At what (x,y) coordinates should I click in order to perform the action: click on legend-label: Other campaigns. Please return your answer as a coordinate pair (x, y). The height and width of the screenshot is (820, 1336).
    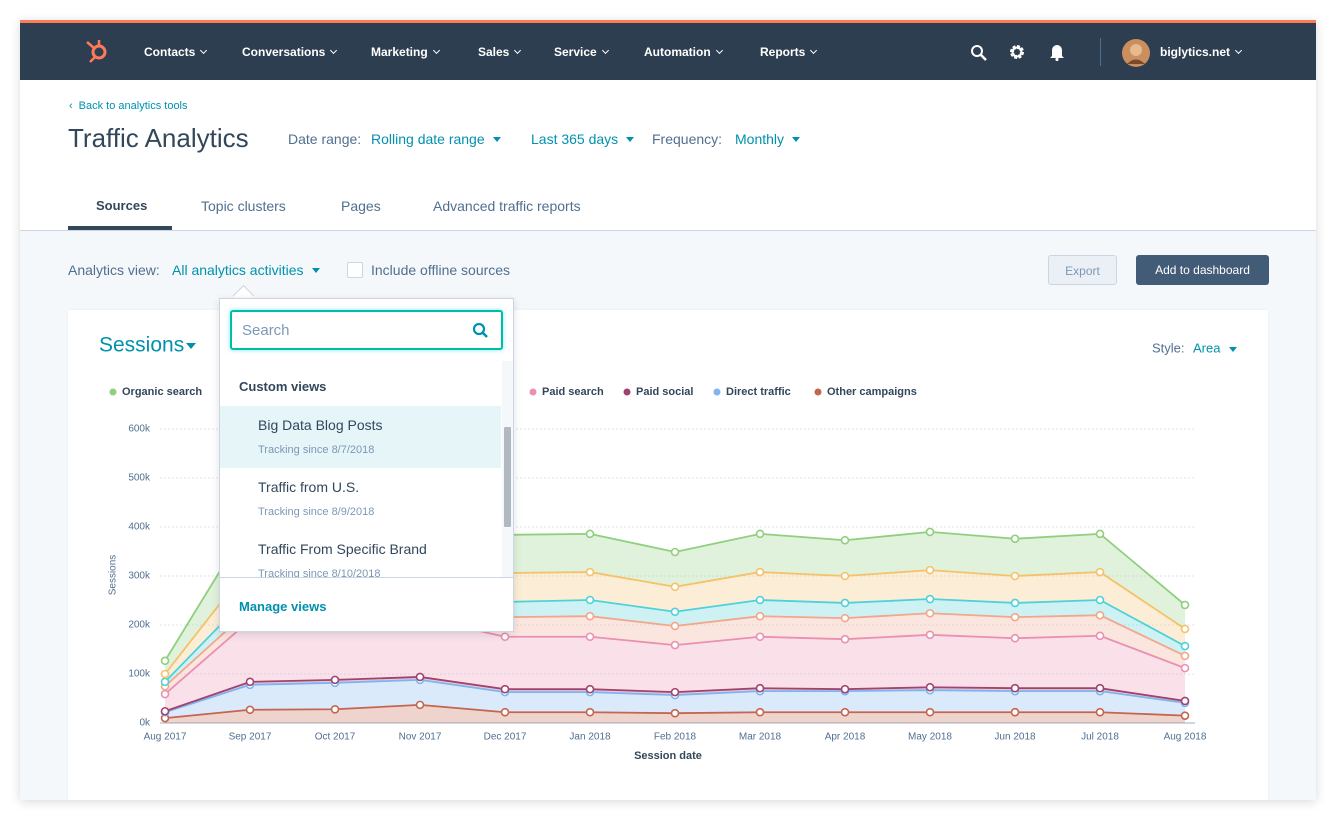
    Looking at the image, I should click on (872, 392).